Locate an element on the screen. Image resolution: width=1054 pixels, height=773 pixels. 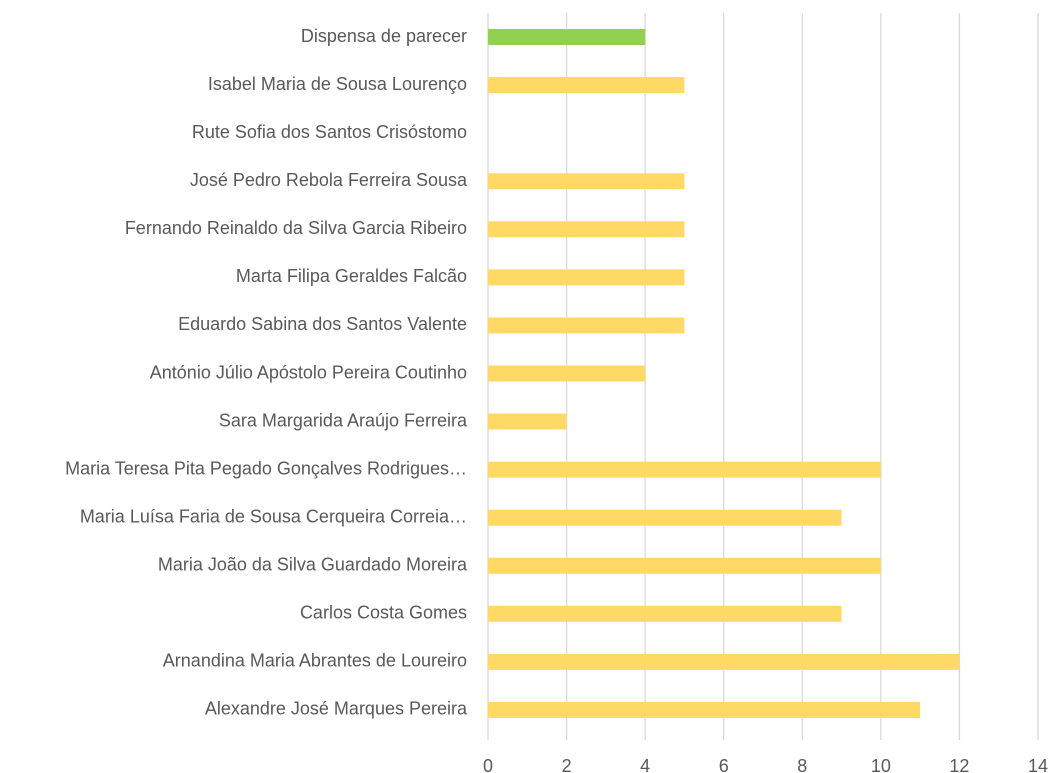
x-tick-label: 10 is located at coordinates (881, 764).